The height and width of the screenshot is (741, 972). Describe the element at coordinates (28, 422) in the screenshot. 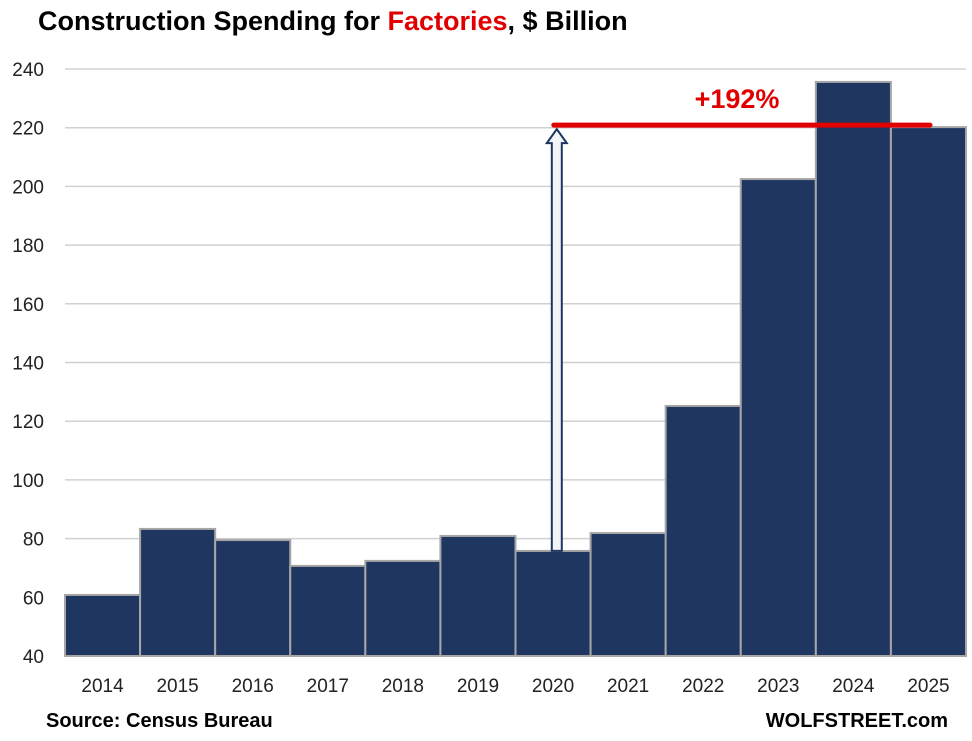

I see `y-tick-label: 120` at that location.